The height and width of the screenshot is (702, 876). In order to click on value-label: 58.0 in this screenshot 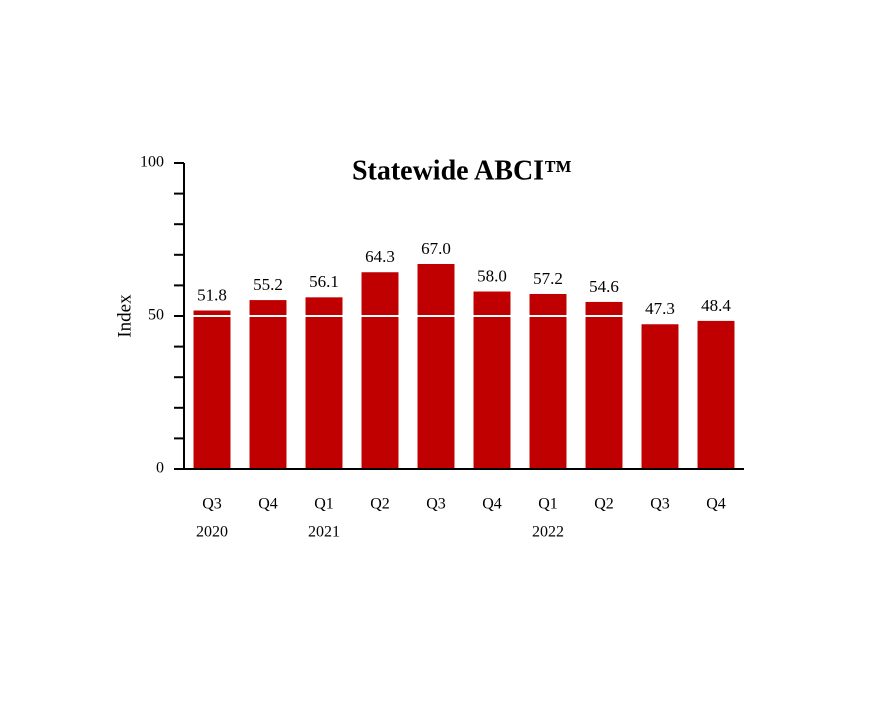, I will do `click(492, 275)`.